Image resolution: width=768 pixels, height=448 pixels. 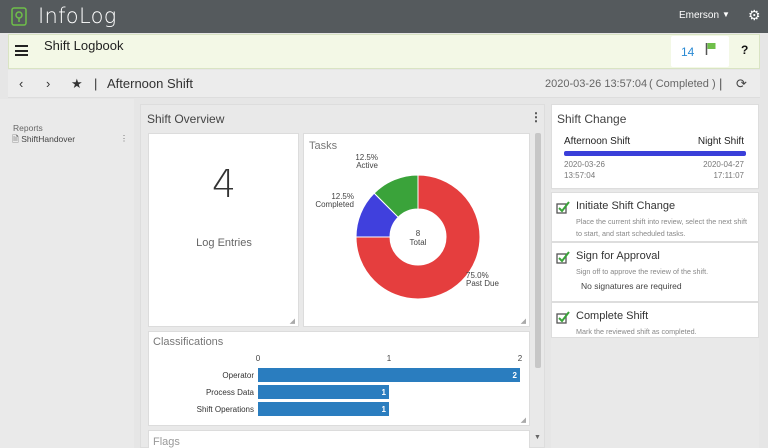 I want to click on category-label: Operator, so click(x=238, y=375).